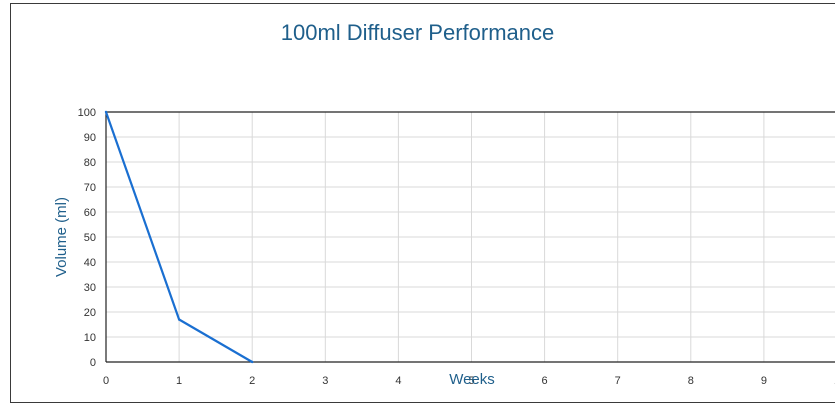  I want to click on x-tick-label: 6, so click(545, 381).